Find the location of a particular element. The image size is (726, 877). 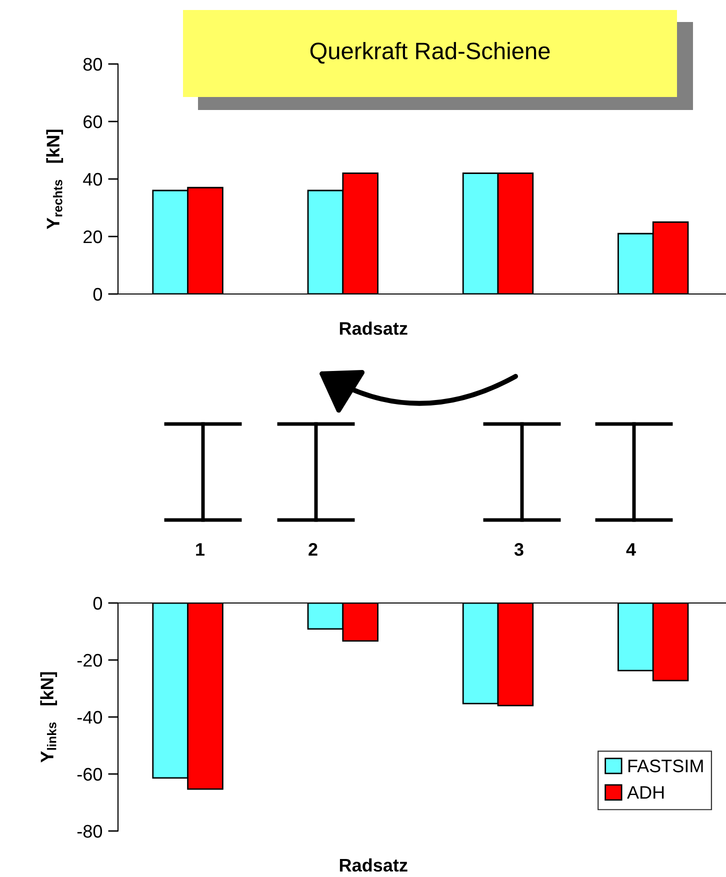

text: 3 is located at coordinates (519, 549).